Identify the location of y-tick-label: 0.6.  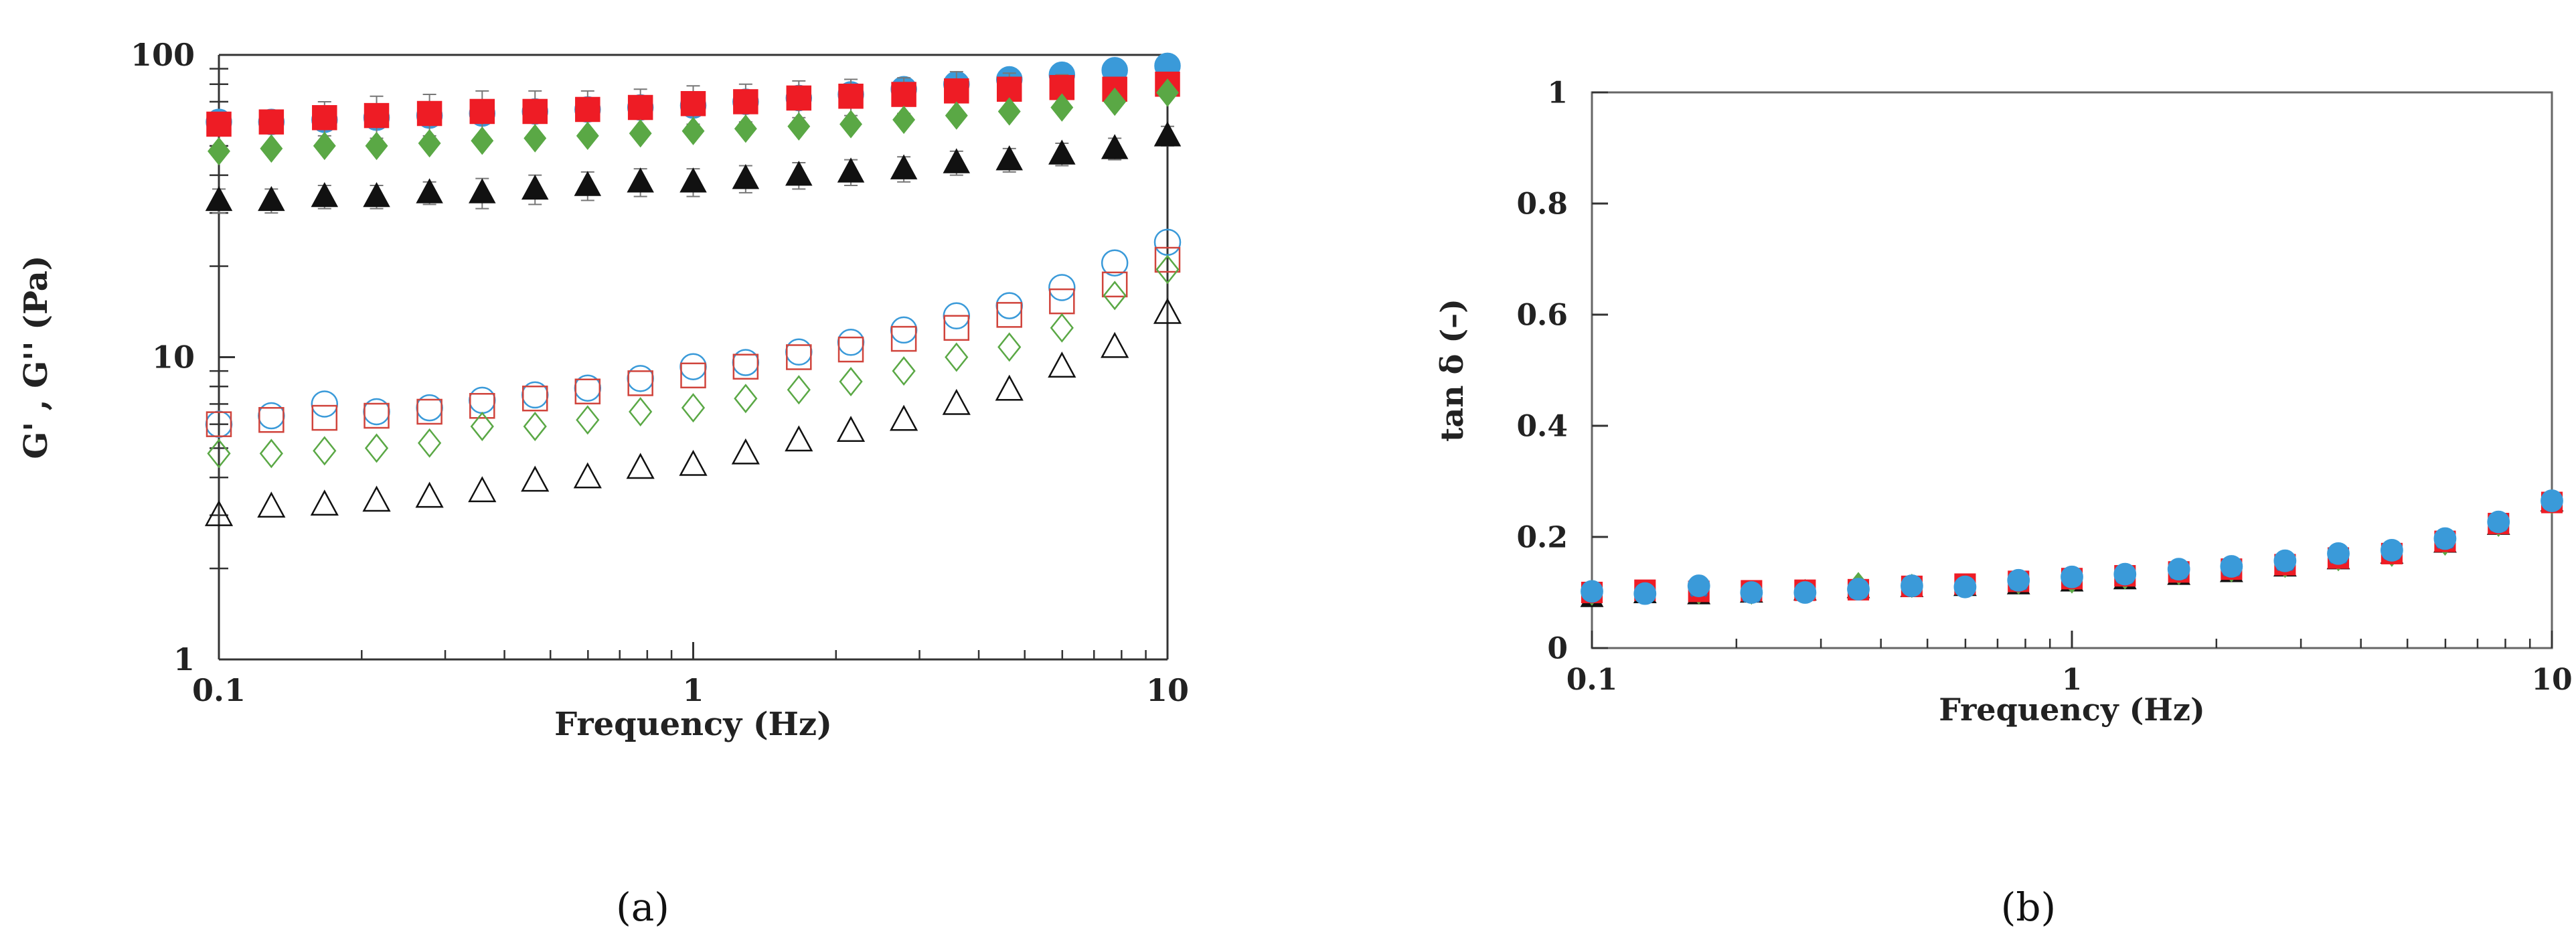
(1542, 315).